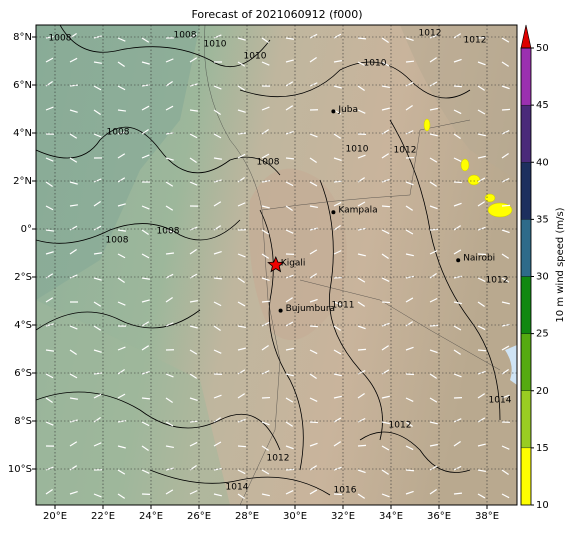 The image size is (574, 533). What do you see at coordinates (542, 48) in the screenshot?
I see `colorbar-tick-label: 50` at bounding box center [542, 48].